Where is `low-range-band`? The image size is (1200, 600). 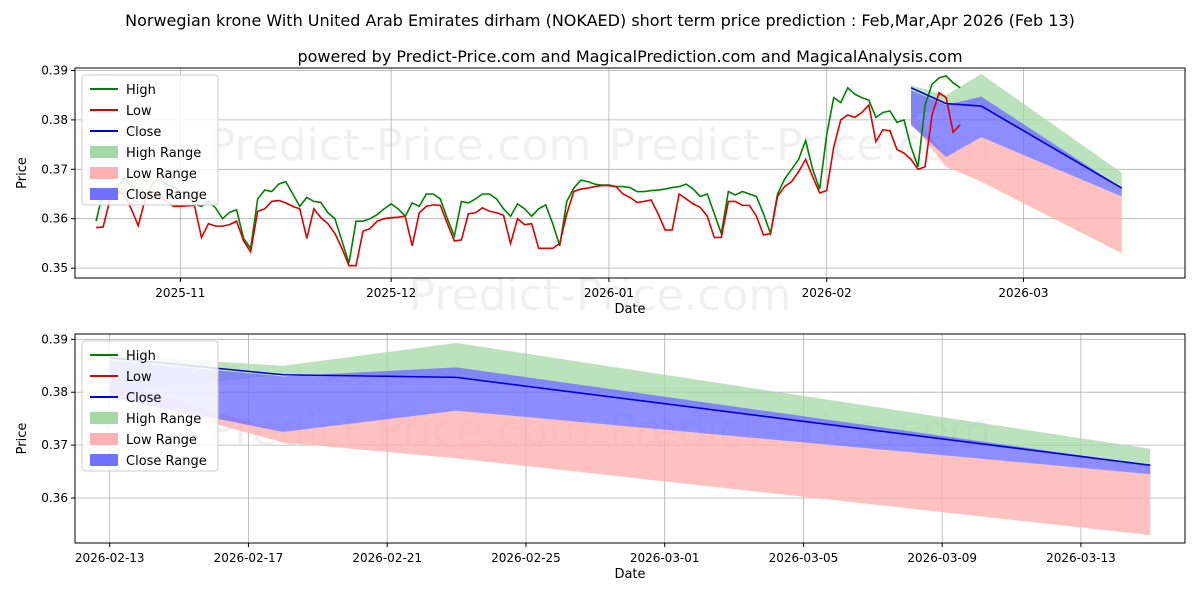
low-range-band is located at coordinates (1016, 182).